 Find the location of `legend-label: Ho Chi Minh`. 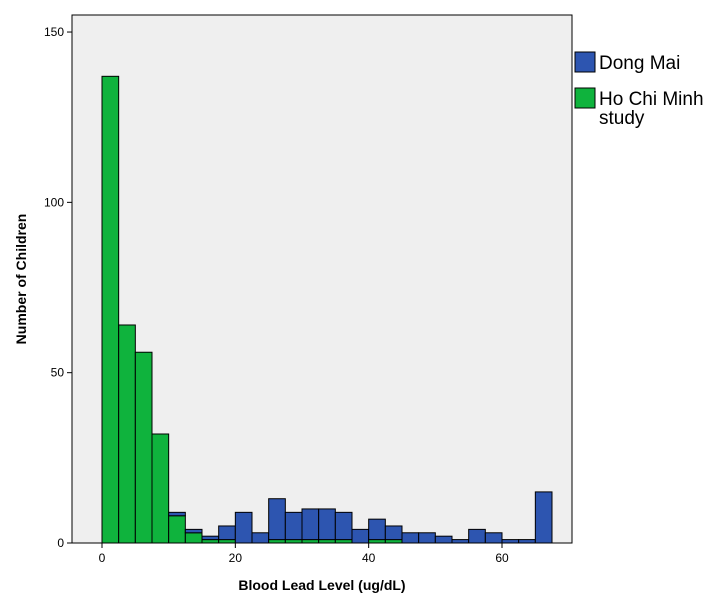

legend-label: Ho Chi Minh is located at coordinates (651, 99).